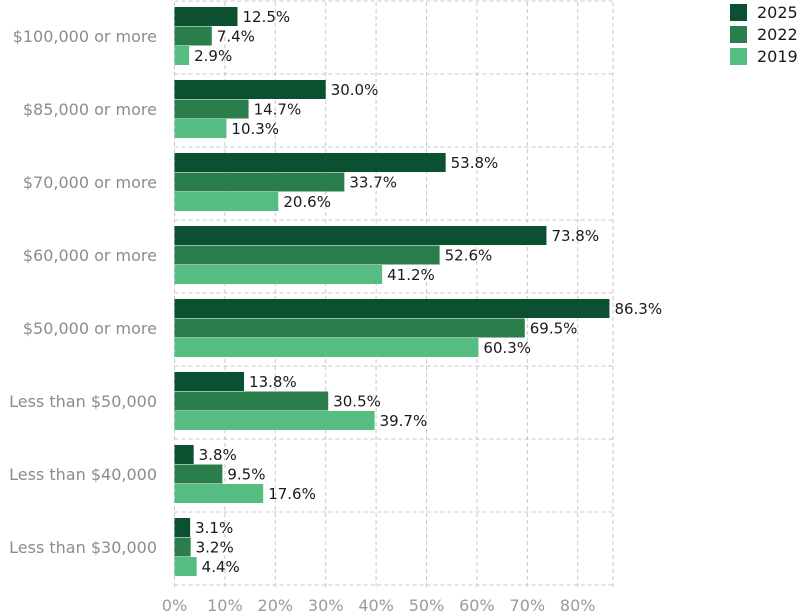 The image size is (800, 614). What do you see at coordinates (357, 402) in the screenshot?
I see `data-label: 30.5%` at bounding box center [357, 402].